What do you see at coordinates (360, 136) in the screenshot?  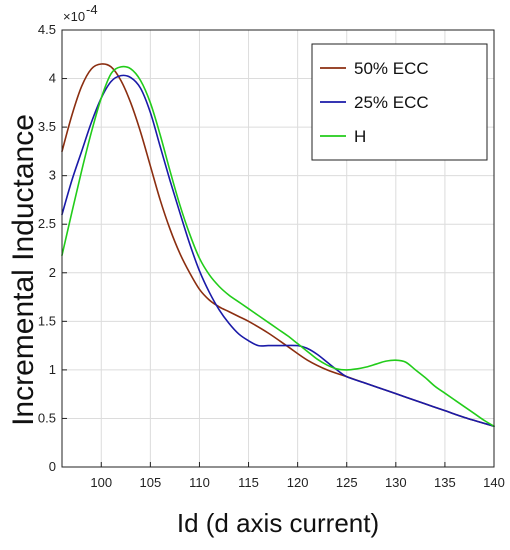 I see `legend-label: H` at bounding box center [360, 136].